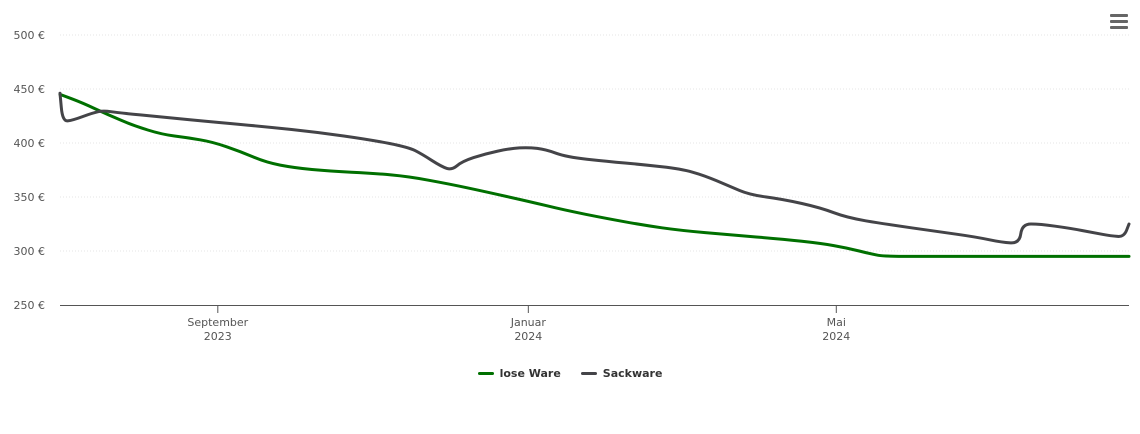  I want to click on legend-swatch-sackware, so click(588, 373).